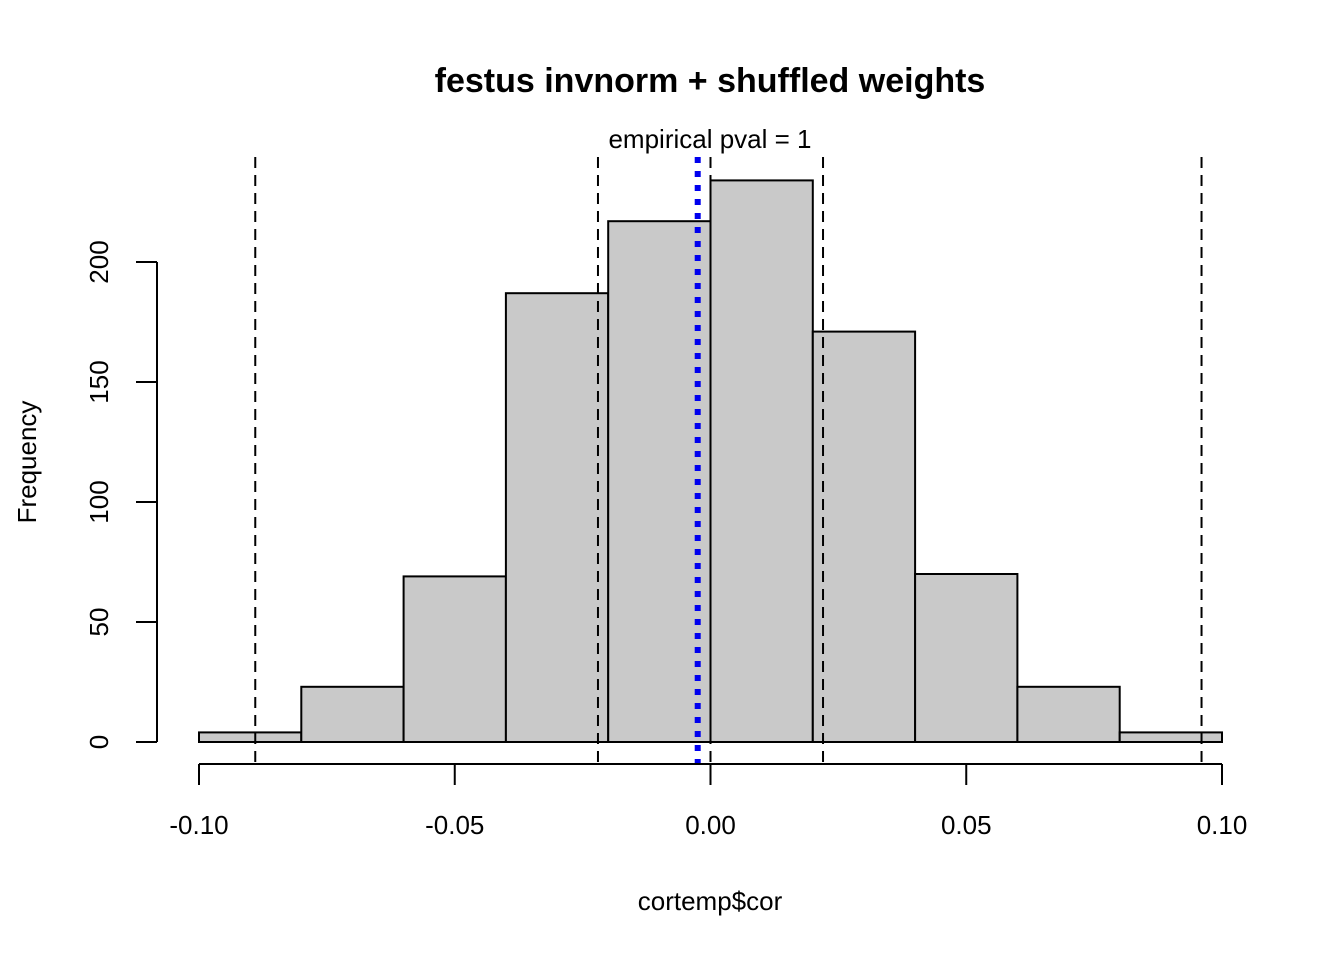 The width and height of the screenshot is (1344, 960). What do you see at coordinates (710, 901) in the screenshot?
I see `x-axis-label: cortemp$cor` at bounding box center [710, 901].